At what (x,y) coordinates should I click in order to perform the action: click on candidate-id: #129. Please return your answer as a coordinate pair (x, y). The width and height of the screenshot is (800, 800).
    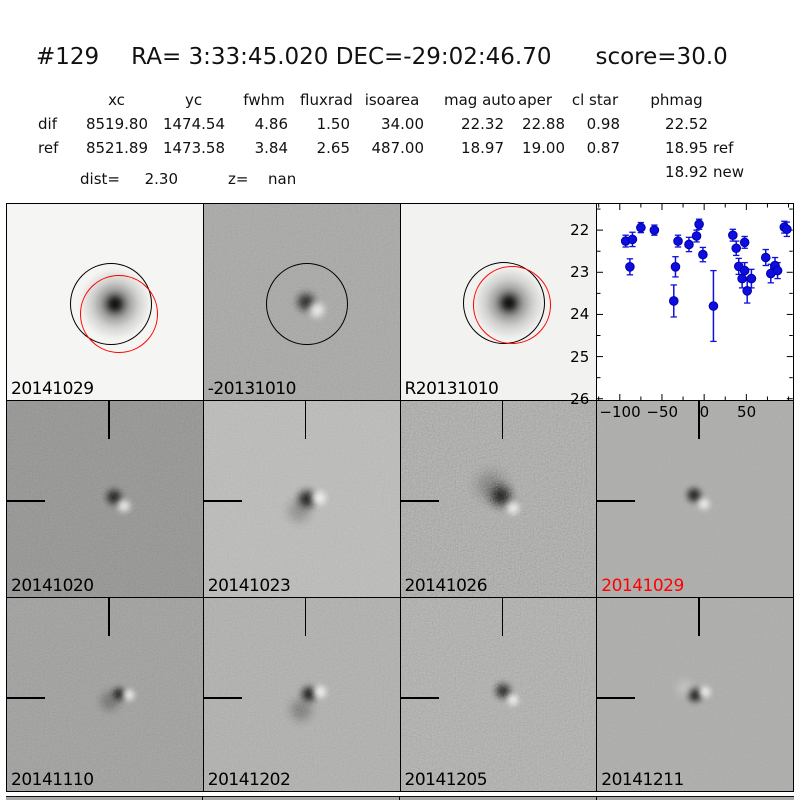
    Looking at the image, I should click on (68, 57).